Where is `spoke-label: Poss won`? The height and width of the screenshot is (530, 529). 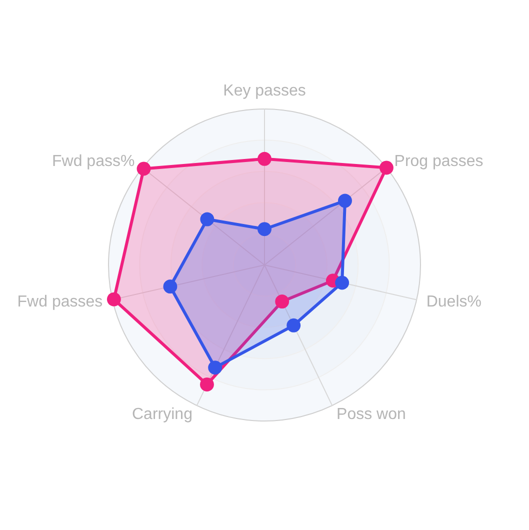 spoke-label: Poss won is located at coordinates (371, 415).